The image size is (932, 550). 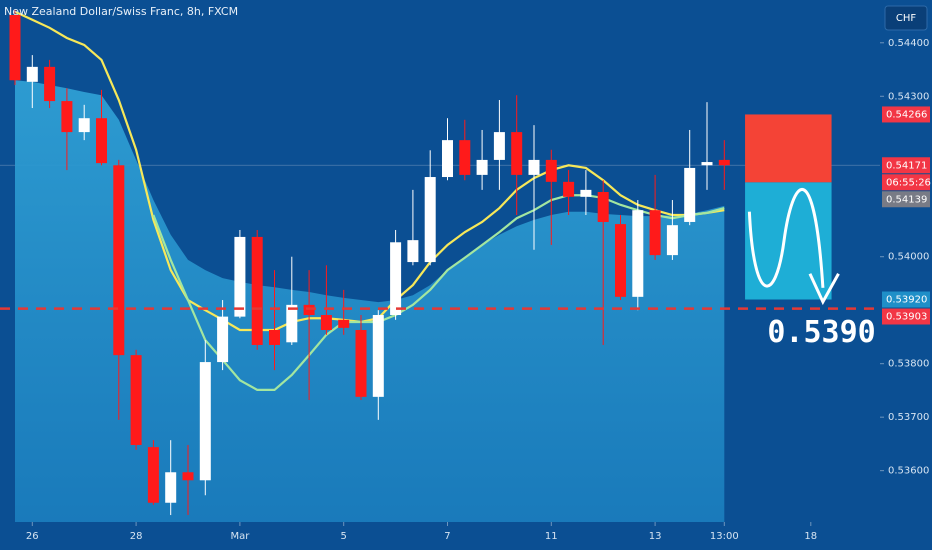 I want to click on countdown-marker, so click(x=906, y=182).